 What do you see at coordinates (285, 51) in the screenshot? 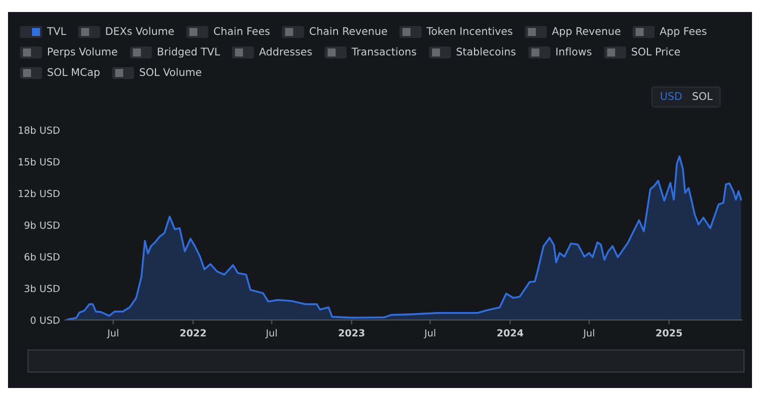
I see `text: Addresses` at bounding box center [285, 51].